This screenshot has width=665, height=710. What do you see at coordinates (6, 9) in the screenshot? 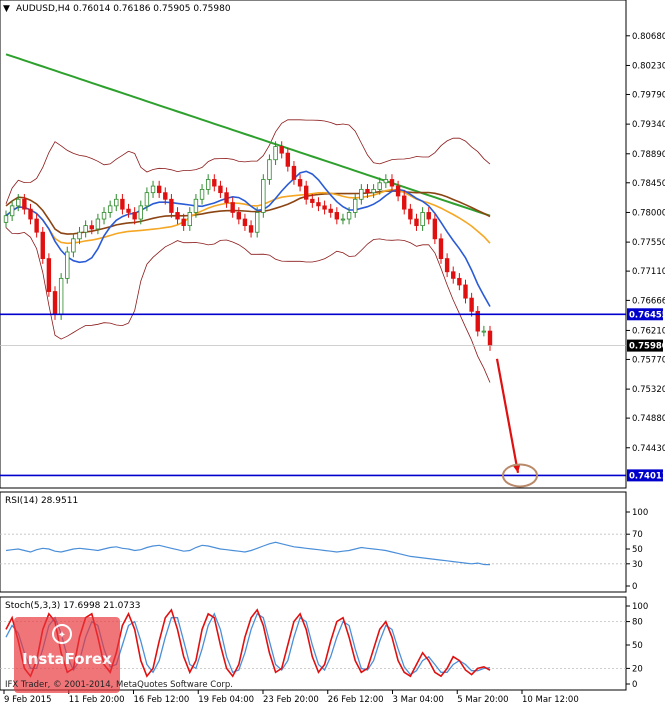
I see `collapse-triangle-icon: ▼` at bounding box center [6, 9].